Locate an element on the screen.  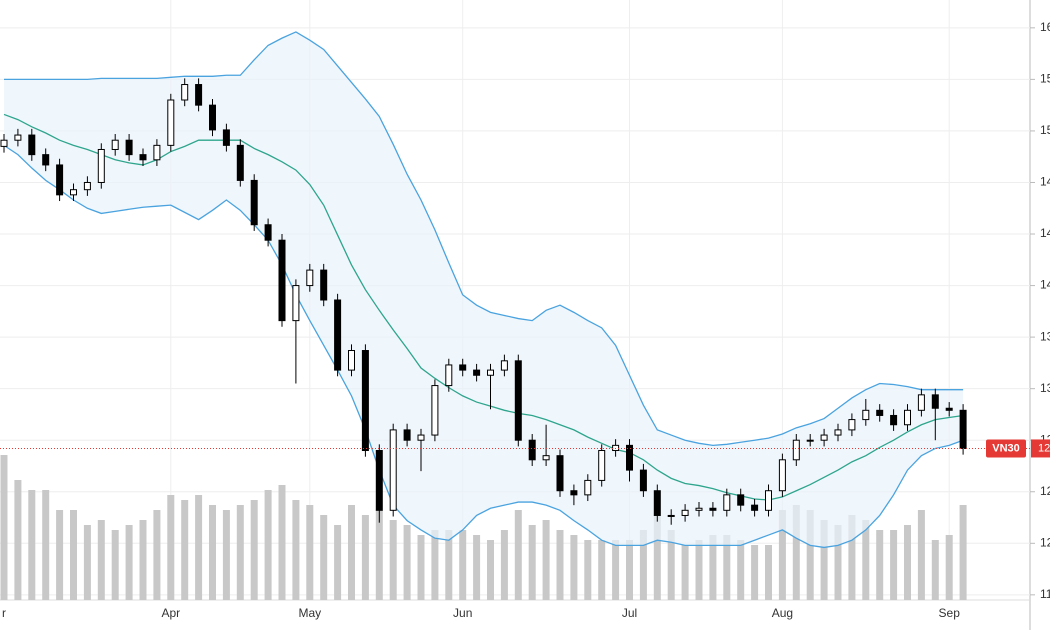
symbol-tag is located at coordinates (1006, 448).